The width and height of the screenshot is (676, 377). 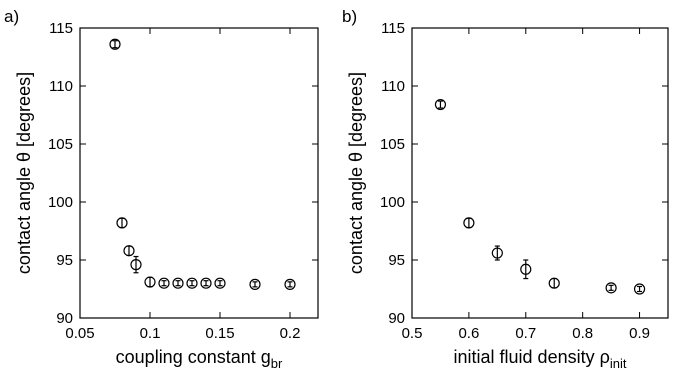 I want to click on y-axis-label-b: contact angle θ [degrees], so click(x=356, y=173).